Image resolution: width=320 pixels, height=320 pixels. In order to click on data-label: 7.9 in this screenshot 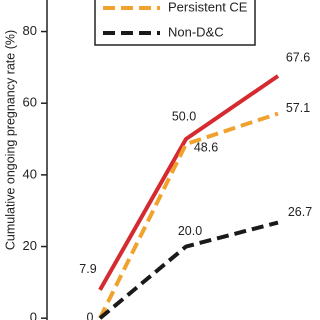, I will do `click(87, 269)`.